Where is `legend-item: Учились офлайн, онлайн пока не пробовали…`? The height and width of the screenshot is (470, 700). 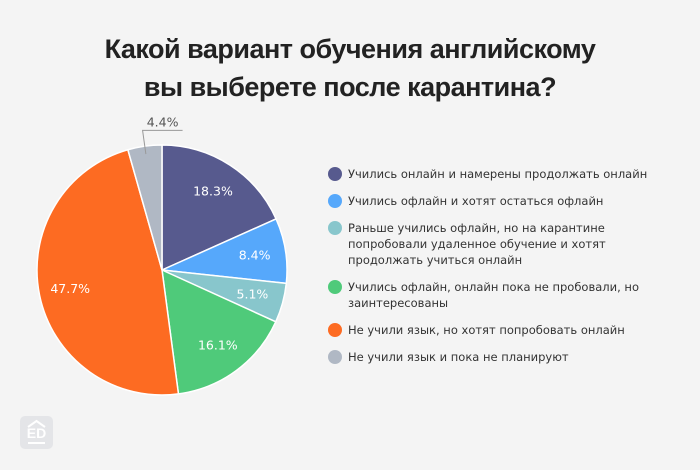 legend-item: Учились офлайн, онлайн пока не пробовали… is located at coordinates (493, 295).